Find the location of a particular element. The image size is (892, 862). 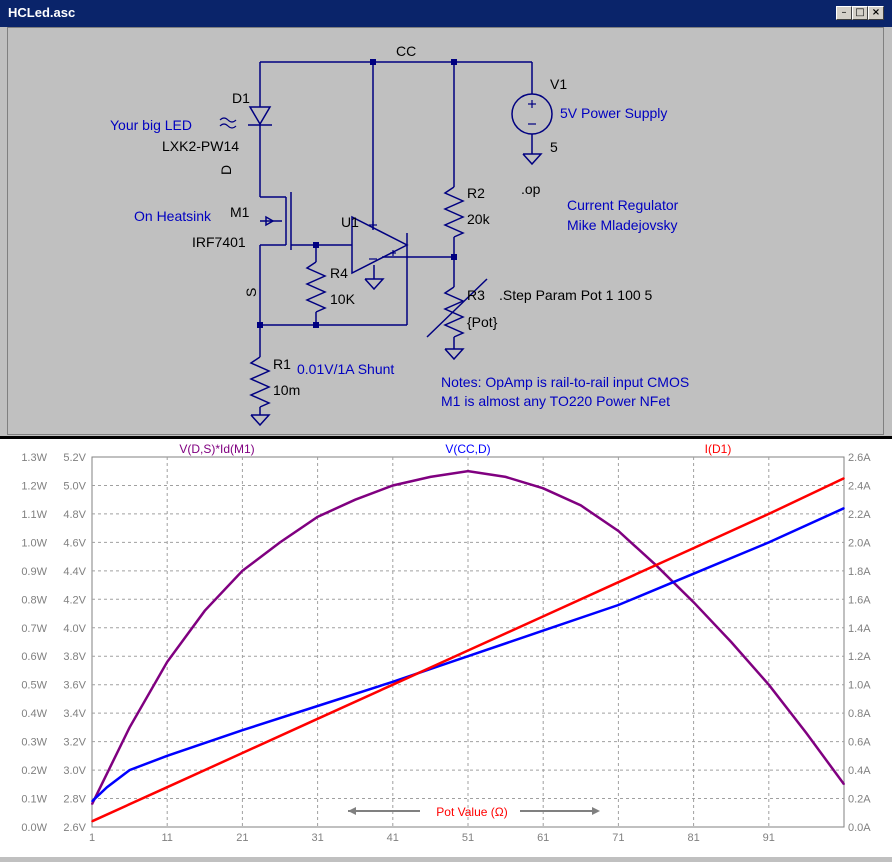

m1-model: IRF7401 is located at coordinates (219, 242).